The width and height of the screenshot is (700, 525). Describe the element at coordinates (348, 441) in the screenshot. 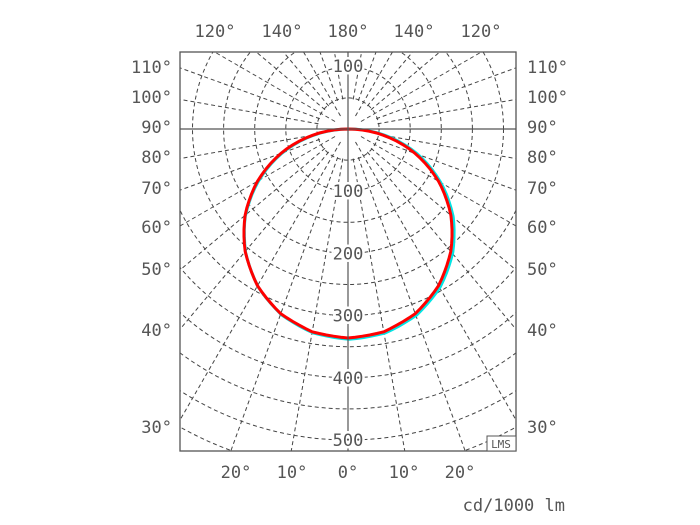

I see `radial-tick-label: 500` at that location.